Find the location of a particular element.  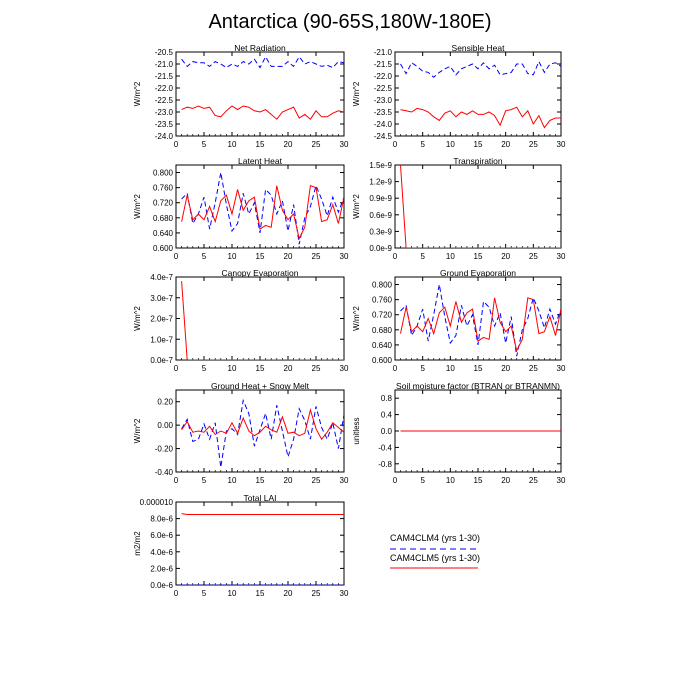

y-tick-label: 0.9e-9 is located at coordinates (380, 198).